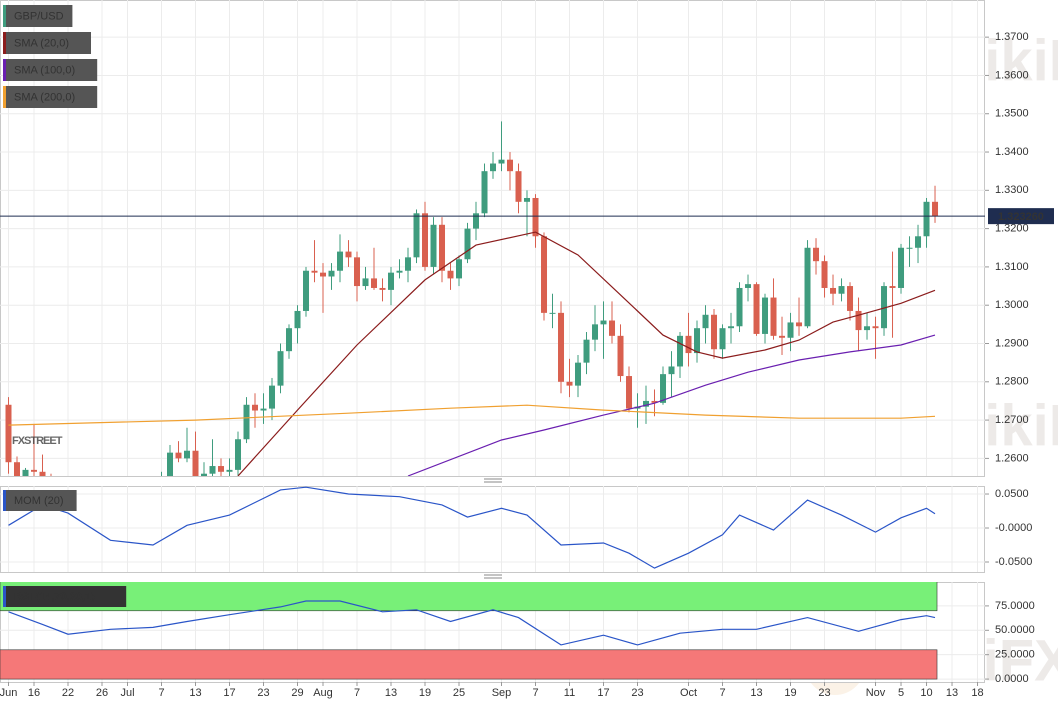 The width and height of the screenshot is (1058, 706). I want to click on y-tick-label: 1.3200, so click(1012, 229).